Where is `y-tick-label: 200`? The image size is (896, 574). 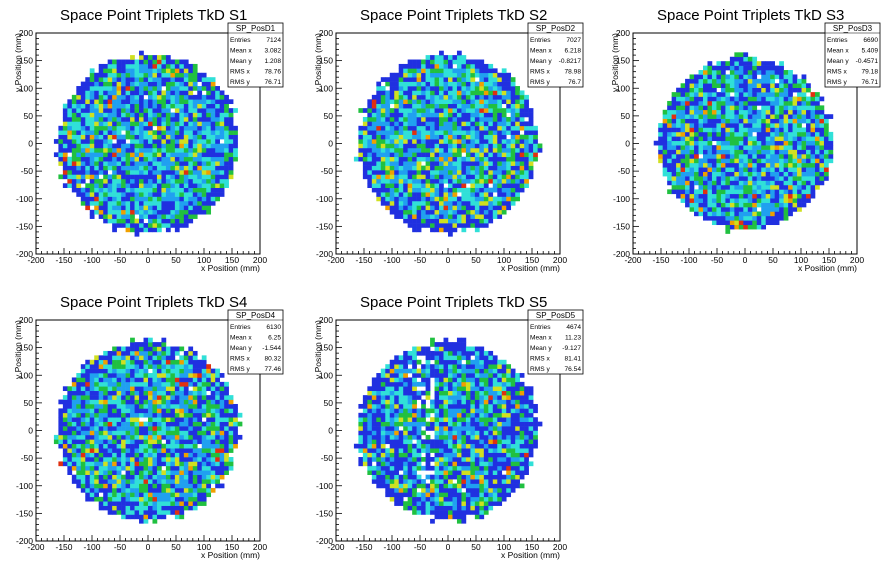
y-tick-label: 200 is located at coordinates (623, 33).